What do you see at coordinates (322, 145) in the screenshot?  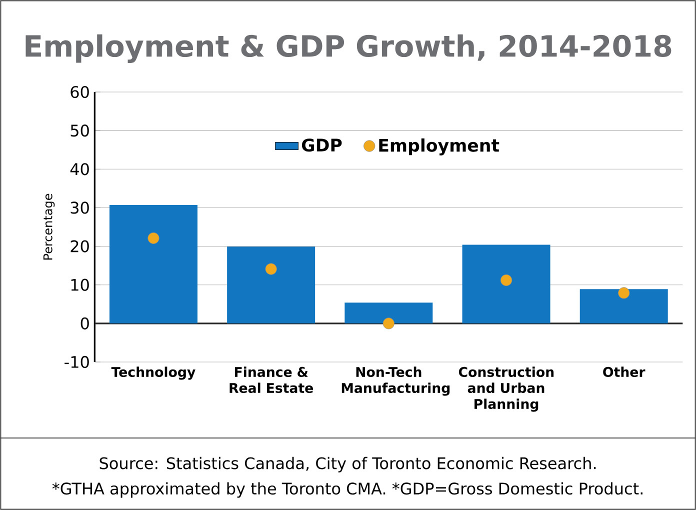 I see `legend-label: GDP` at bounding box center [322, 145].